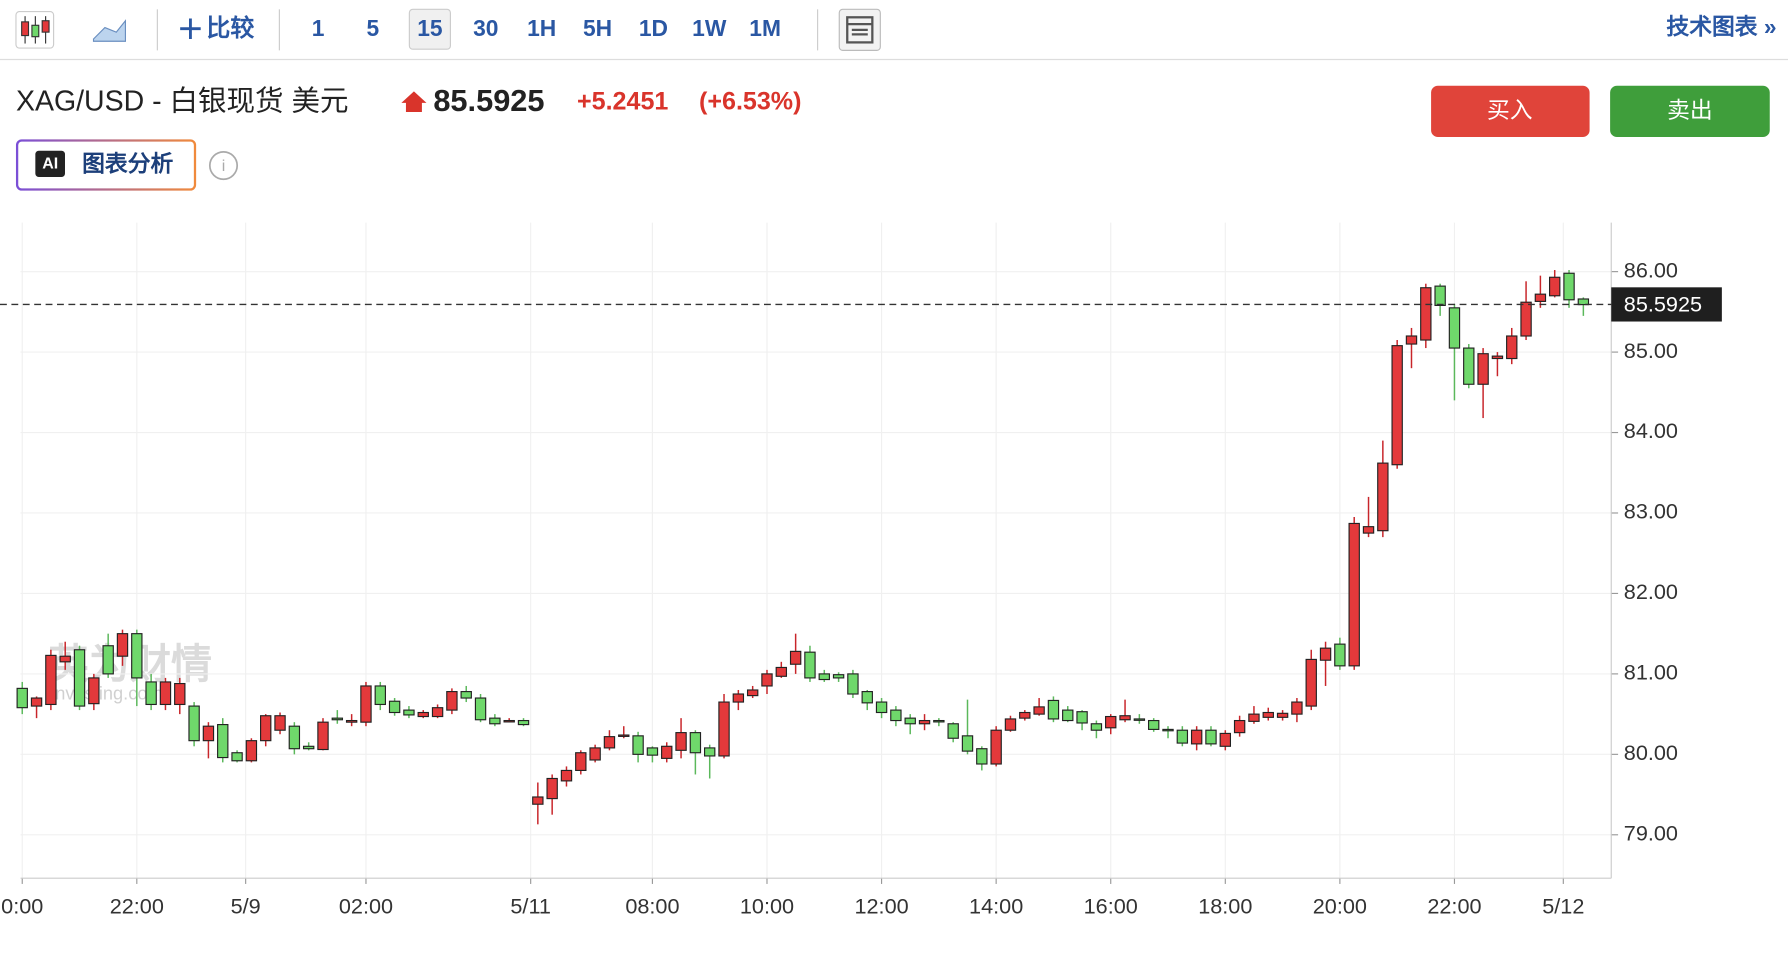 This screenshot has height=953, width=1788. What do you see at coordinates (130, 664) in the screenshot?
I see `watermark: 英为财情` at bounding box center [130, 664].